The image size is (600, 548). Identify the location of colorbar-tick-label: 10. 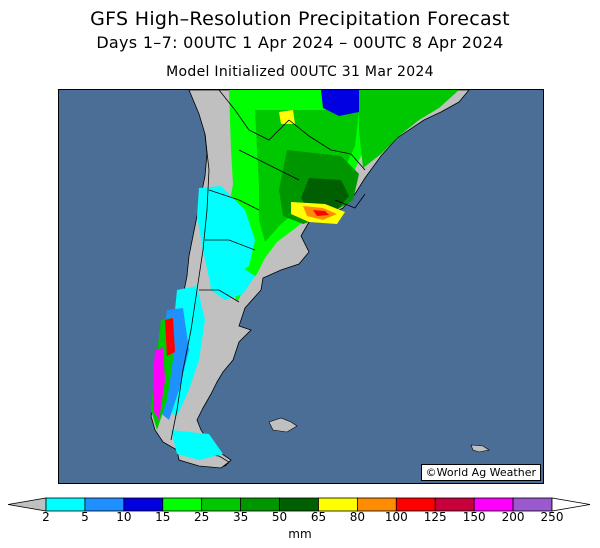
(124, 517).